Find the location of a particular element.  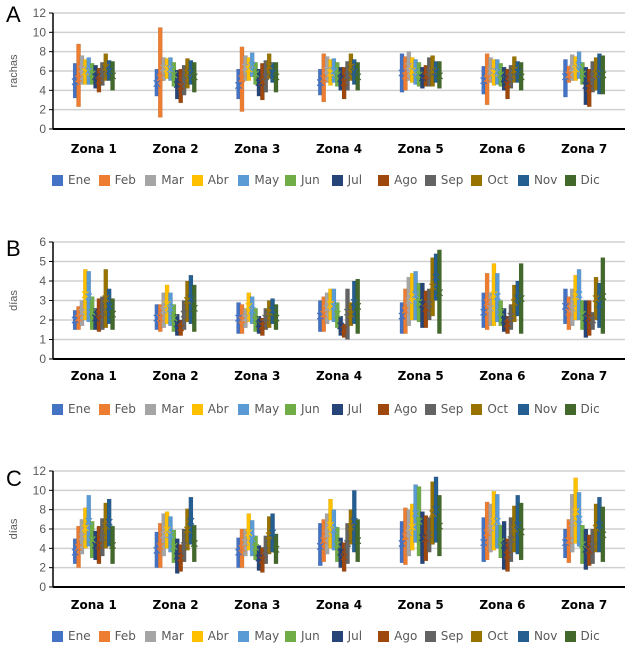

legend-label: Sep is located at coordinates (452, 180).